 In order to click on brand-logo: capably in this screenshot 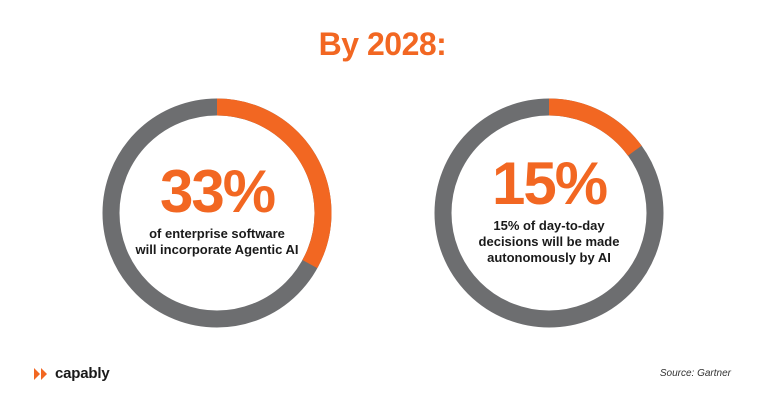, I will do `click(72, 373)`.